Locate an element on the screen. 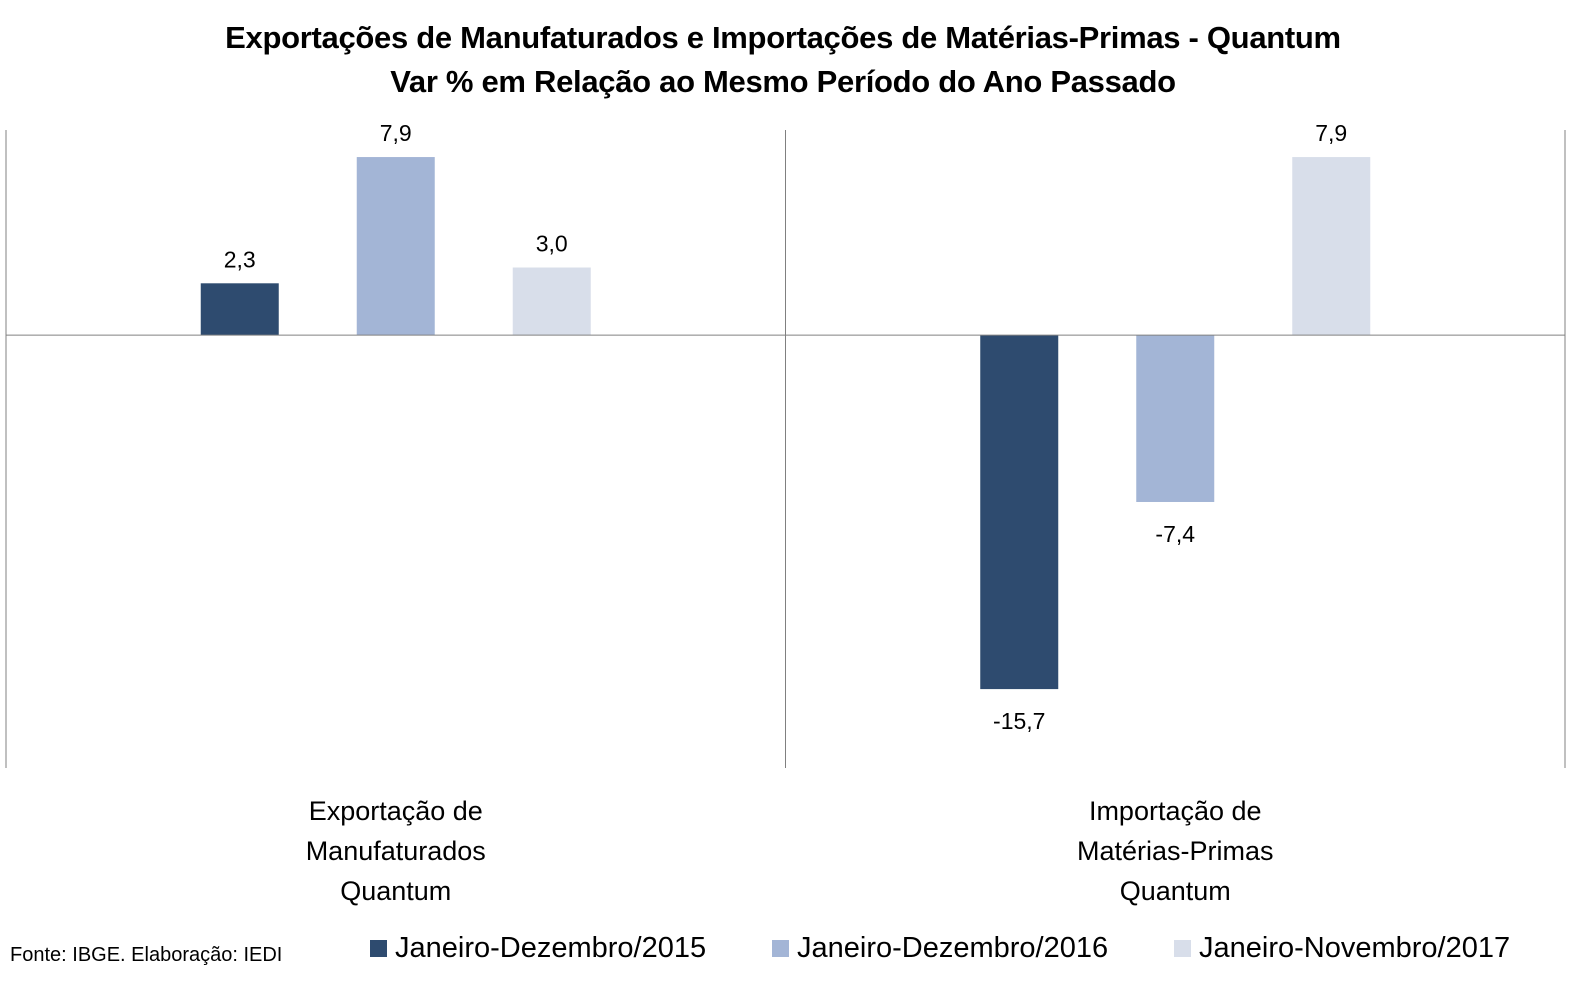  data-label-2016-category-1: 7,9 is located at coordinates (396, 133).